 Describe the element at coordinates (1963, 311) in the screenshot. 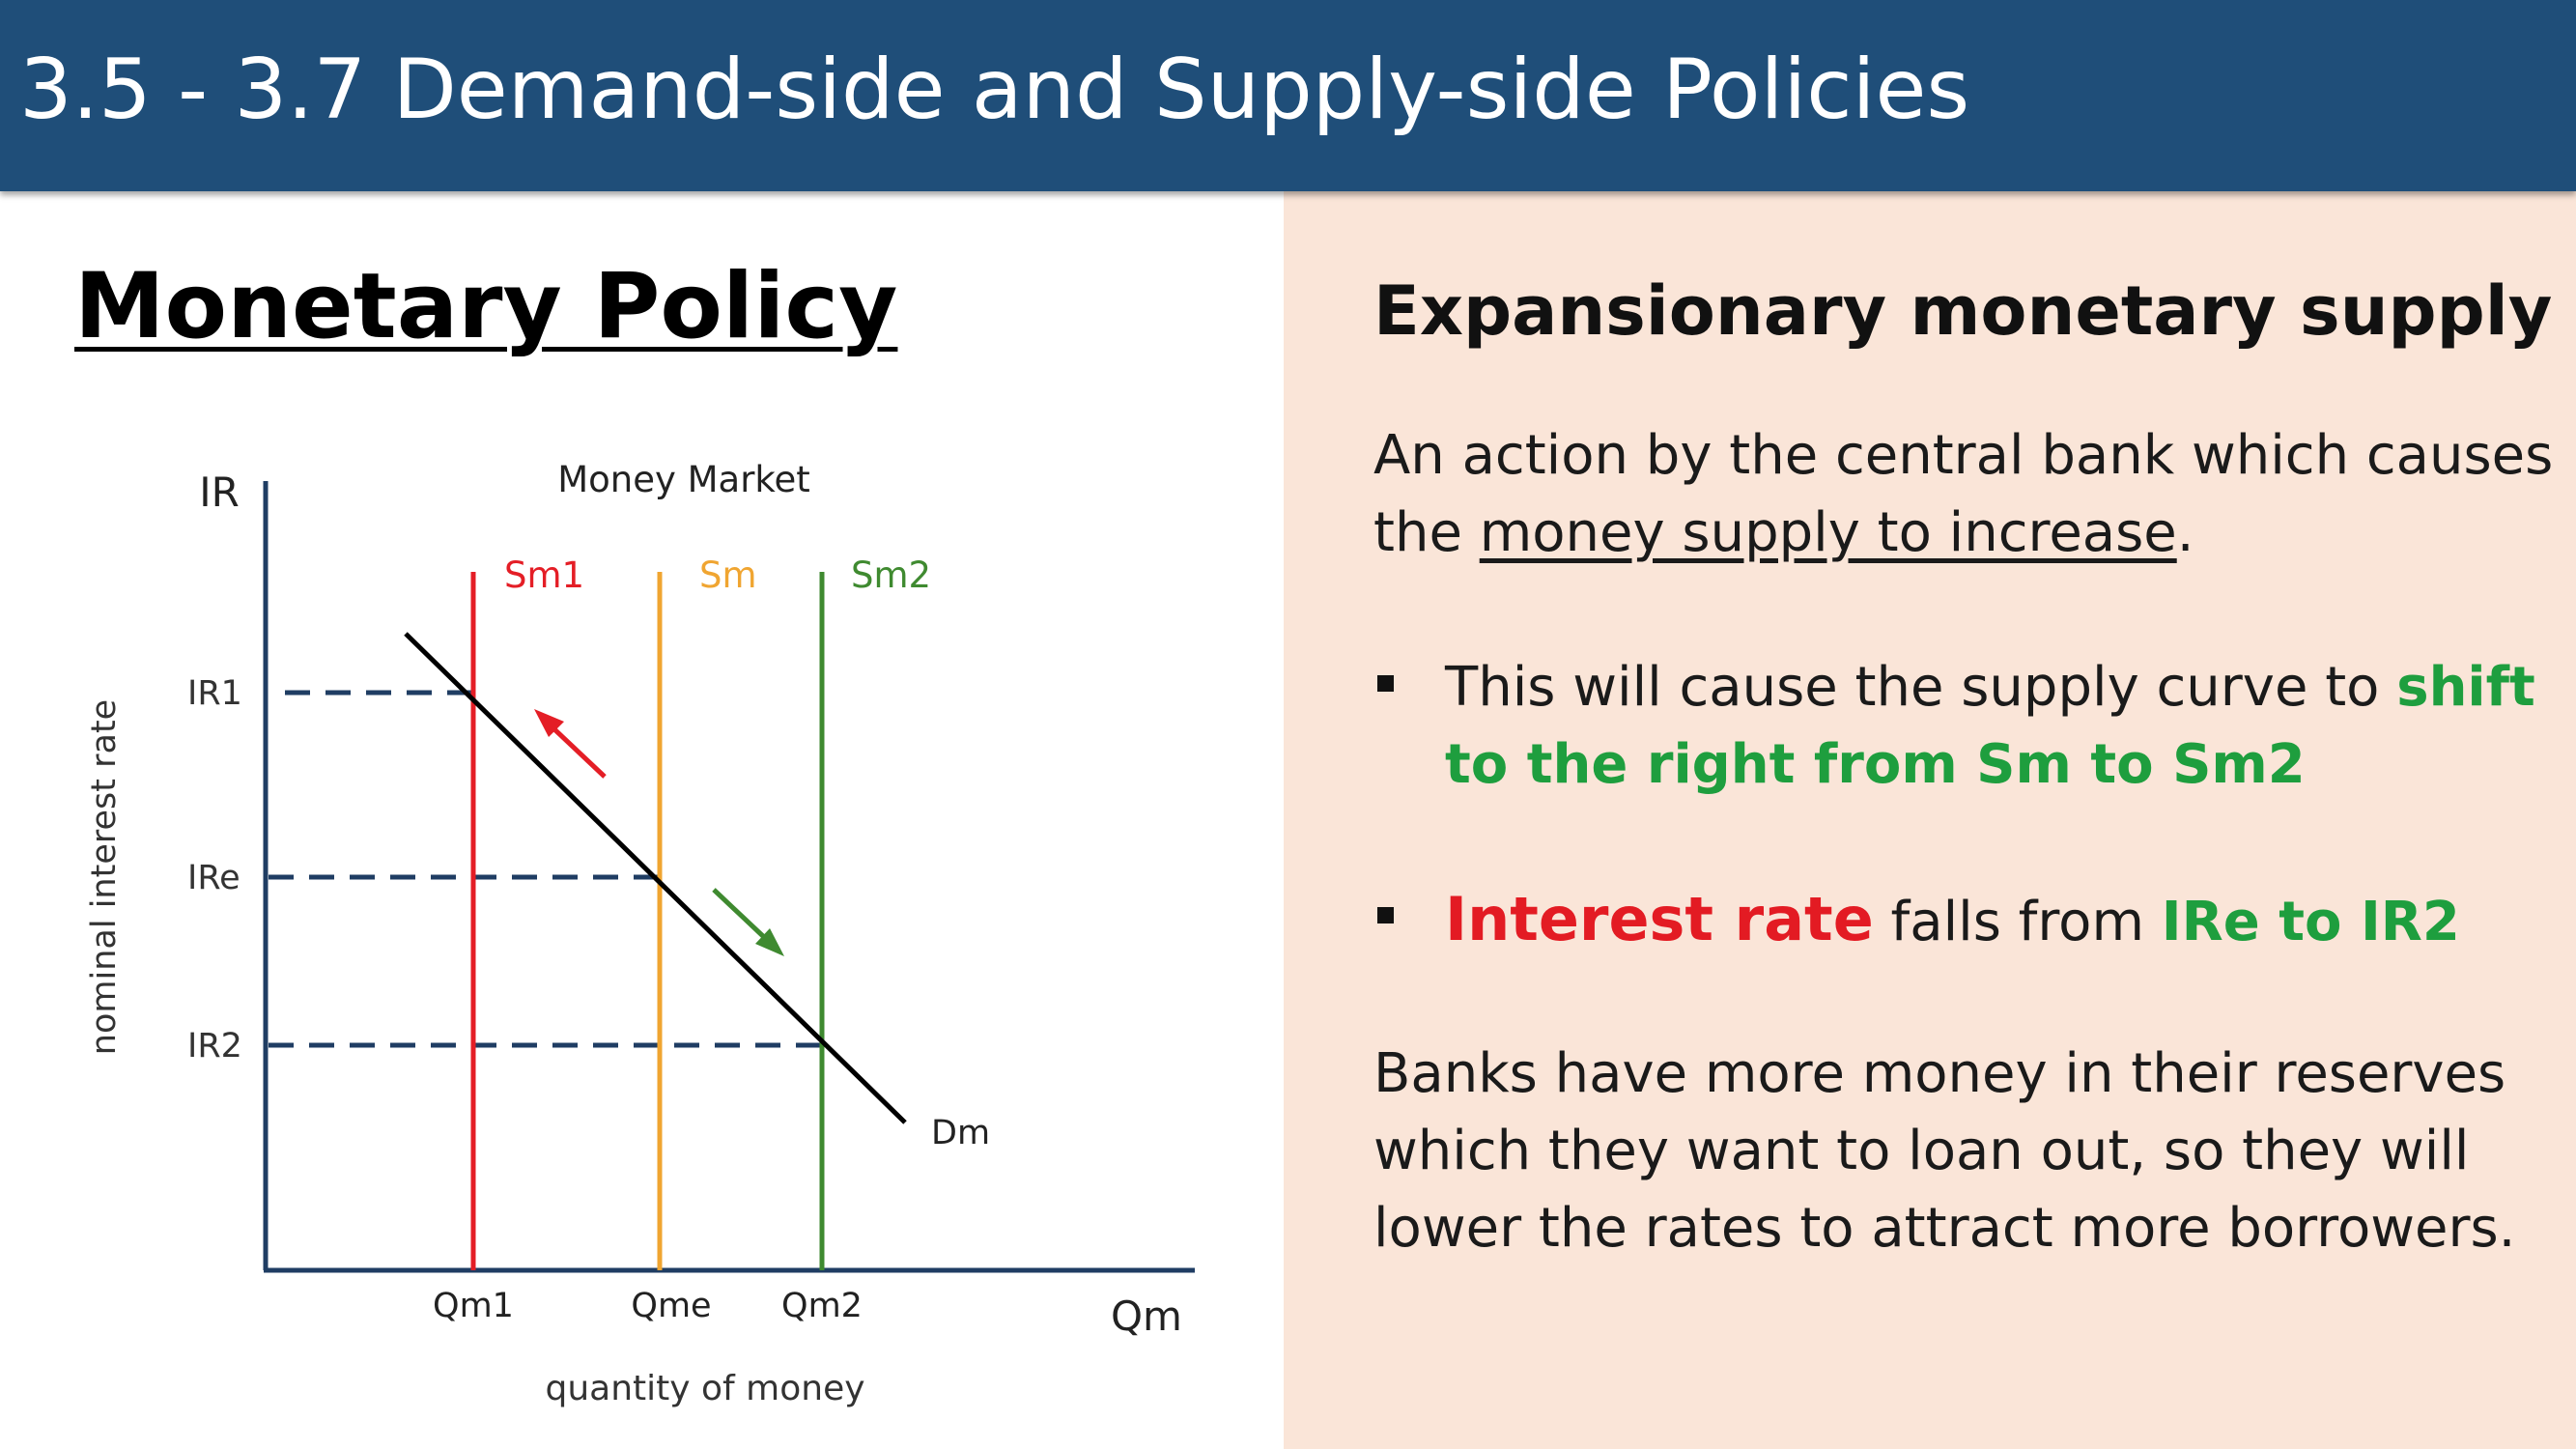

I see `panel-heading: Expansionary monetary supply` at that location.